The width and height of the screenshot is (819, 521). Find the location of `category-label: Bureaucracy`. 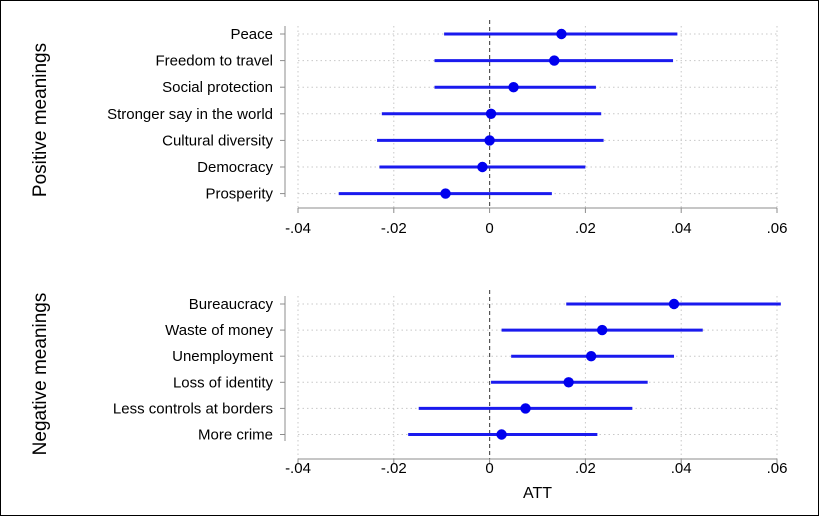

category-label: Bureaucracy is located at coordinates (231, 304).